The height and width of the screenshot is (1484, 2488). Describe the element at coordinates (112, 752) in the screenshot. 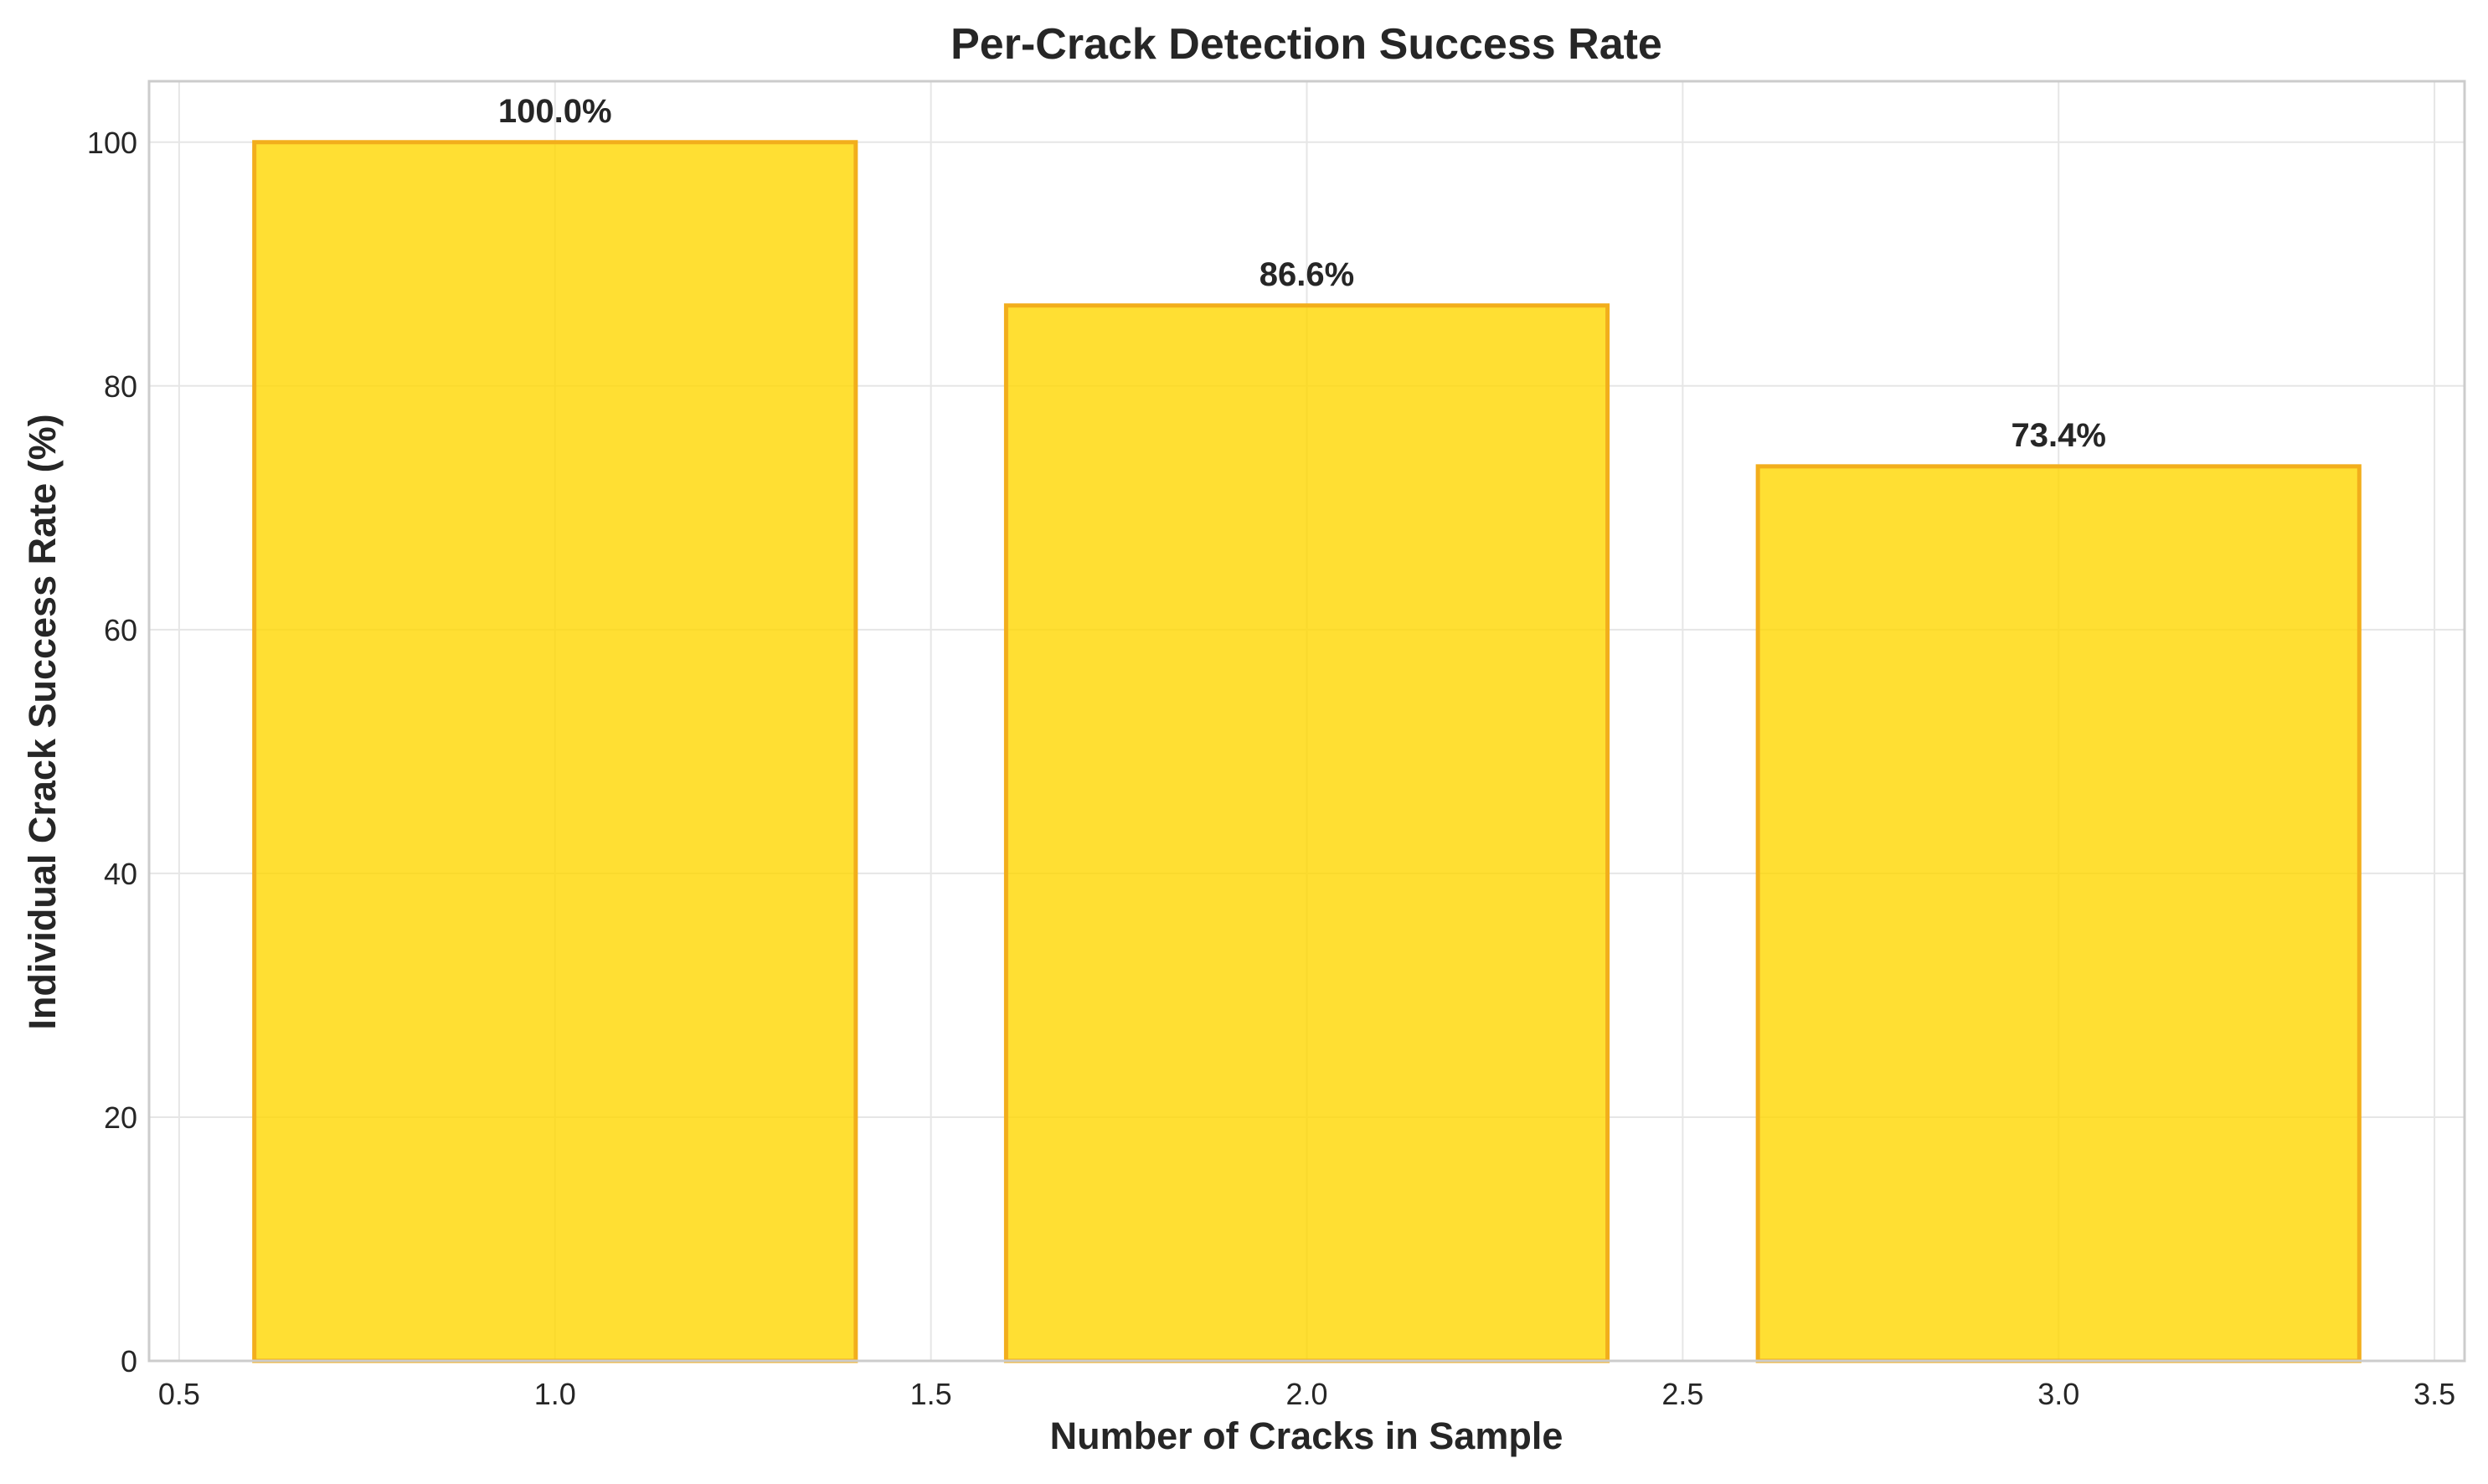

I see `y-tick-labels: 0 20 40 60 80 100` at that location.